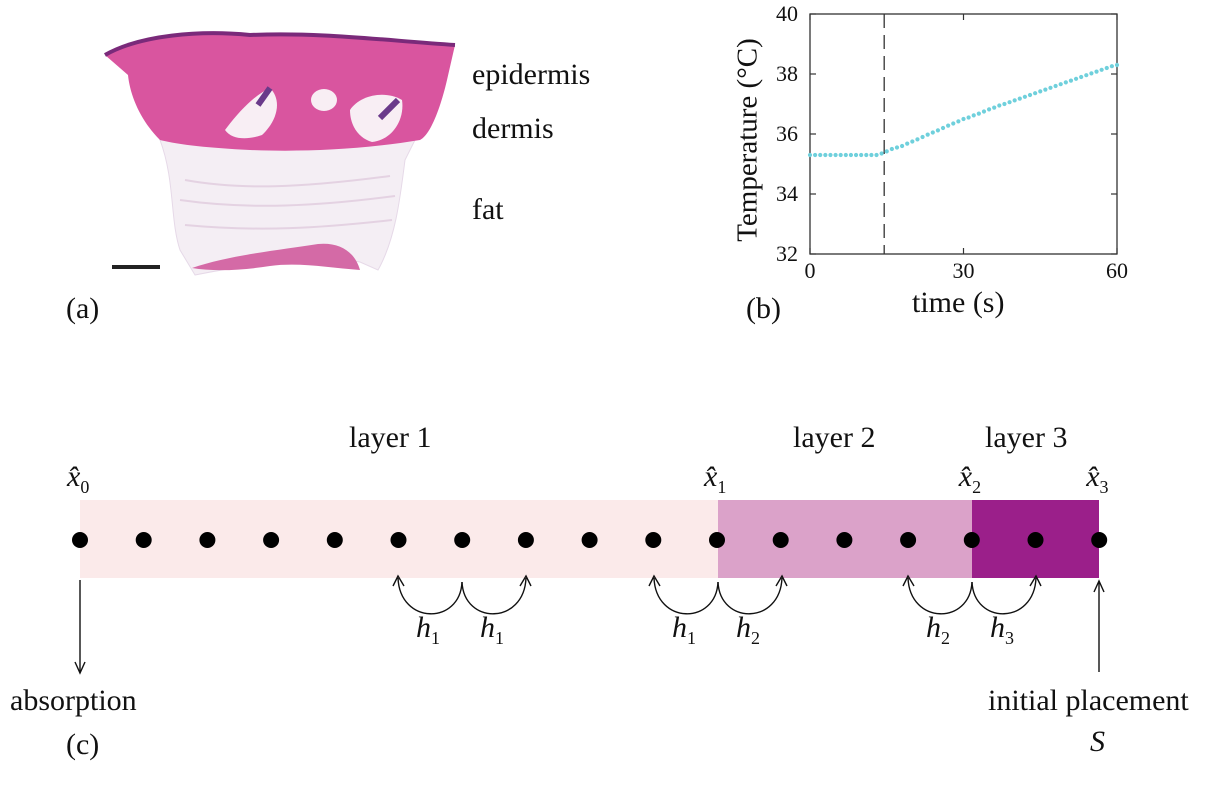 The image size is (1226, 787). What do you see at coordinates (83, 308) in the screenshot?
I see `panel-a-label: (a)` at bounding box center [83, 308].